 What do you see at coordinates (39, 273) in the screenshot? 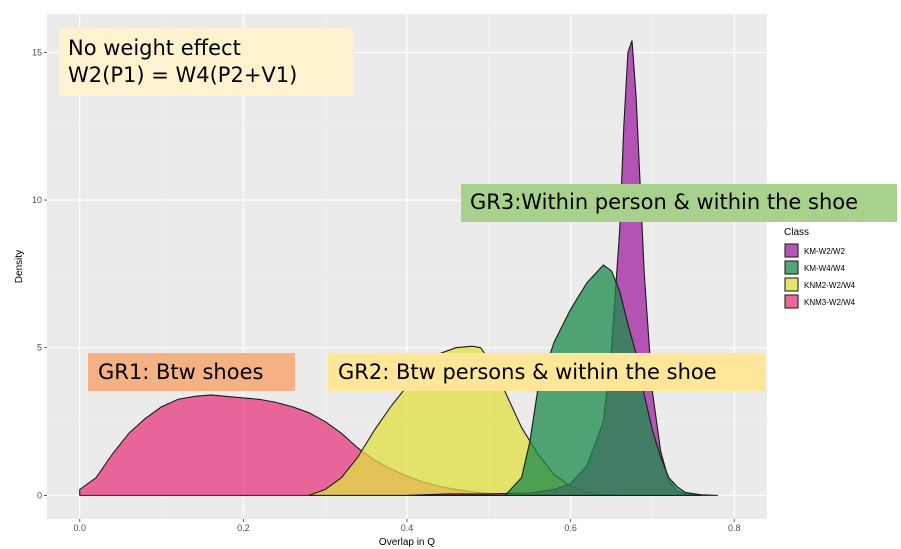
I see `y-axis: 0 5 10 15` at bounding box center [39, 273].